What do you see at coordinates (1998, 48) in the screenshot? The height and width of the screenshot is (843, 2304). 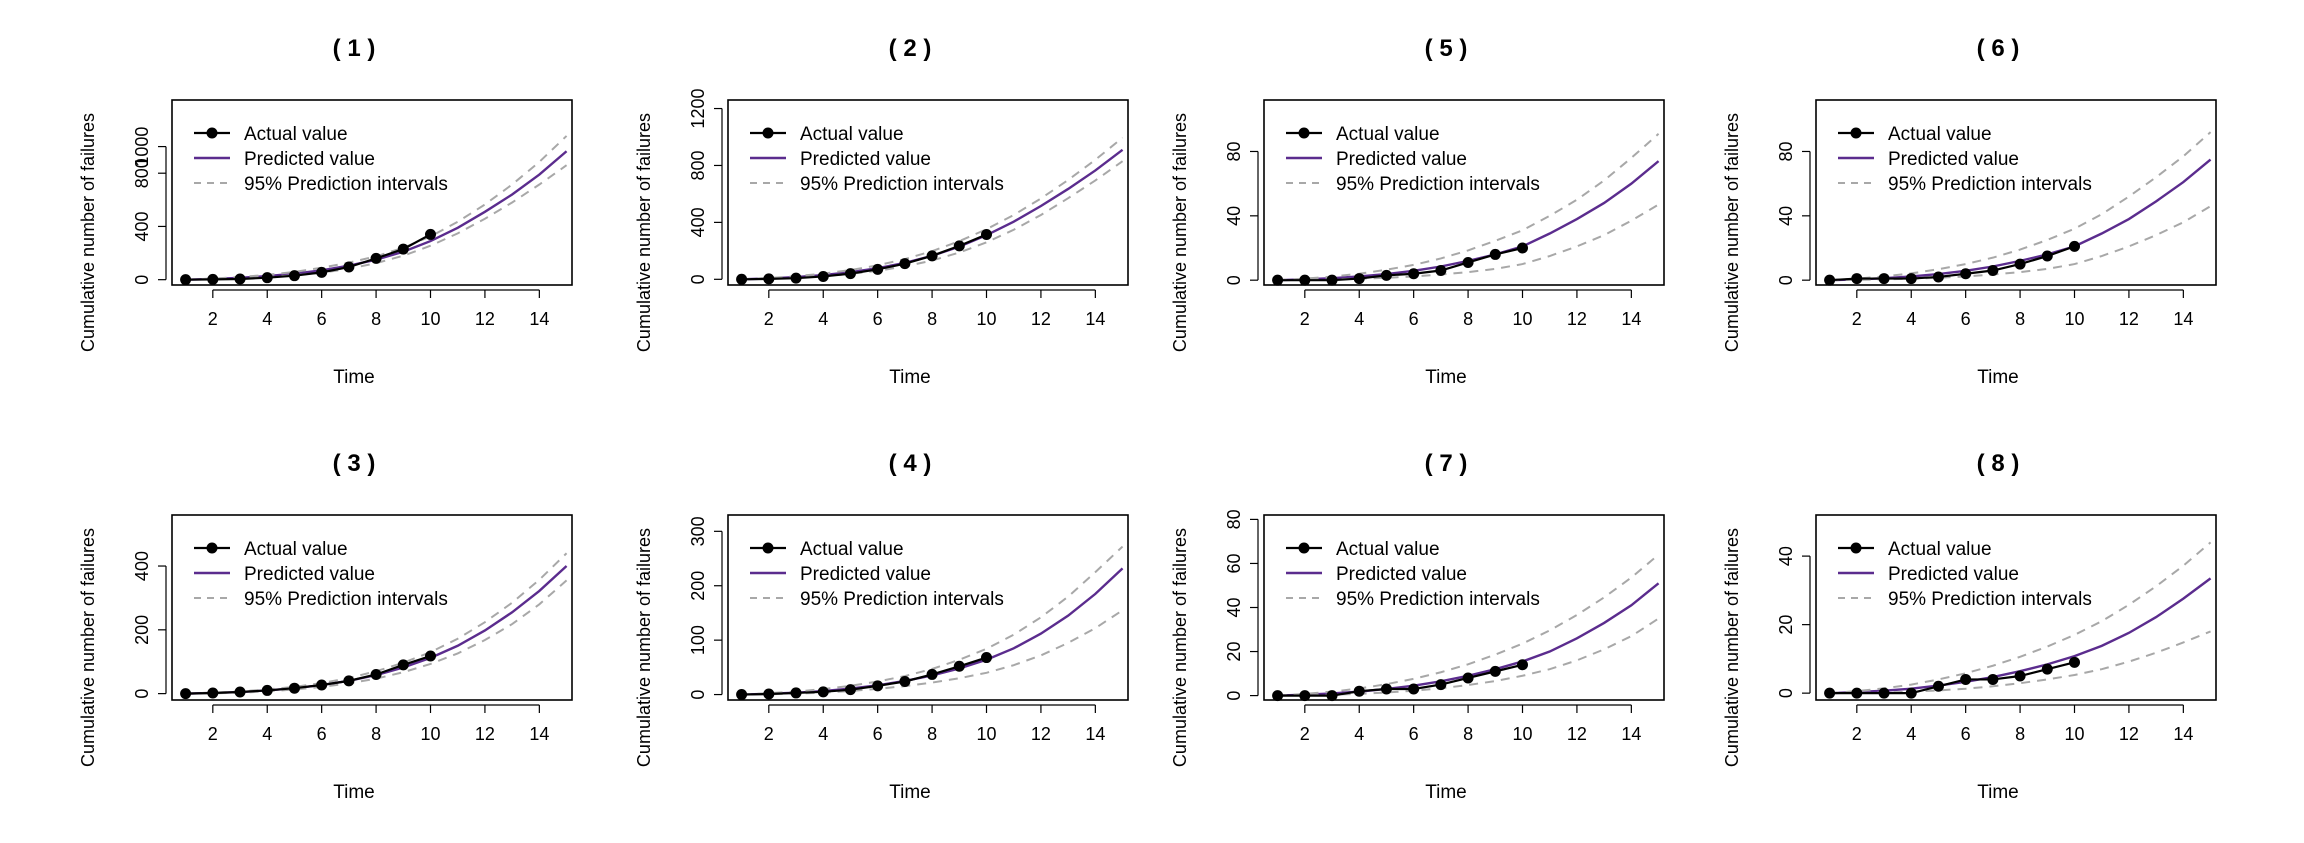 I see `chart-title: ( 6 )` at bounding box center [1998, 48].